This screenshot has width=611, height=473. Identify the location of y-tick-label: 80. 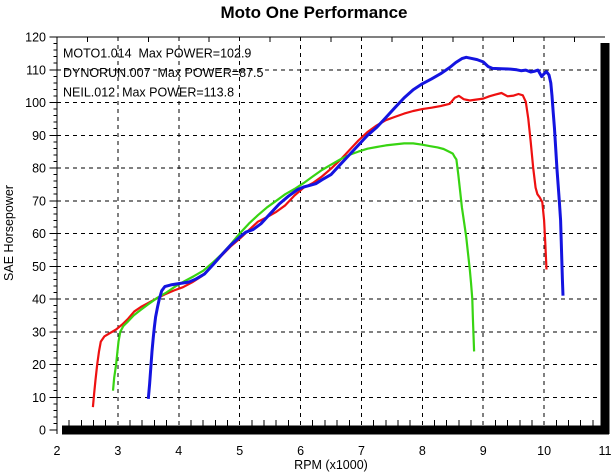
(39, 169).